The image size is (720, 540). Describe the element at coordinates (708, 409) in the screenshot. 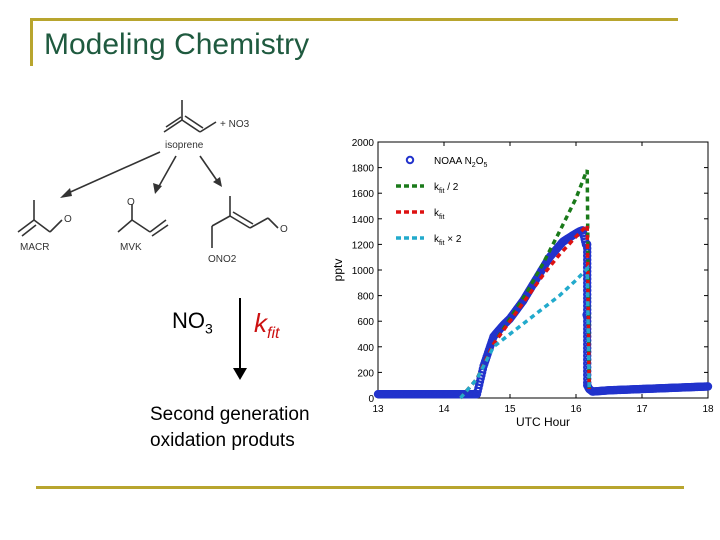

I see `x-tick-label: 18` at that location.